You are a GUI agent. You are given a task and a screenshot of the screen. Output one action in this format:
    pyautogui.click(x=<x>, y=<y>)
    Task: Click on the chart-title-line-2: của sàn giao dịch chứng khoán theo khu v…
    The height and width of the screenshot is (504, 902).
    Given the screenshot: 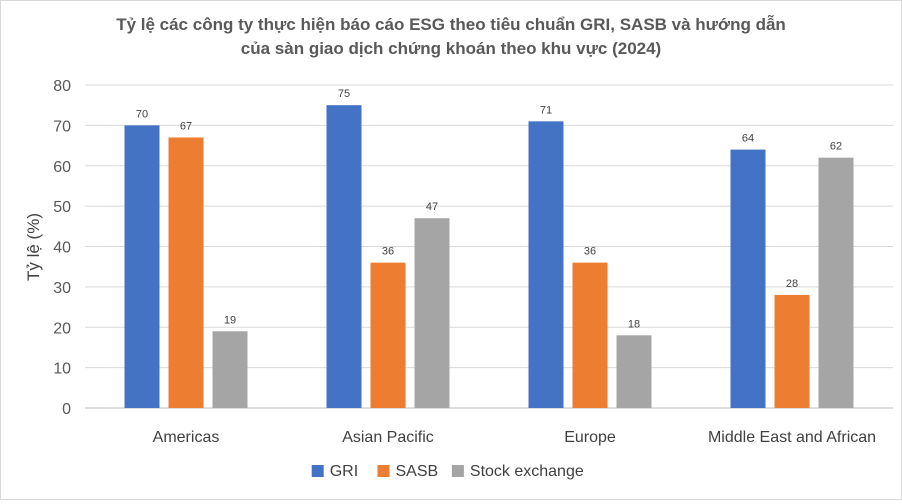 What is the action you would take?
    pyautogui.click(x=451, y=48)
    